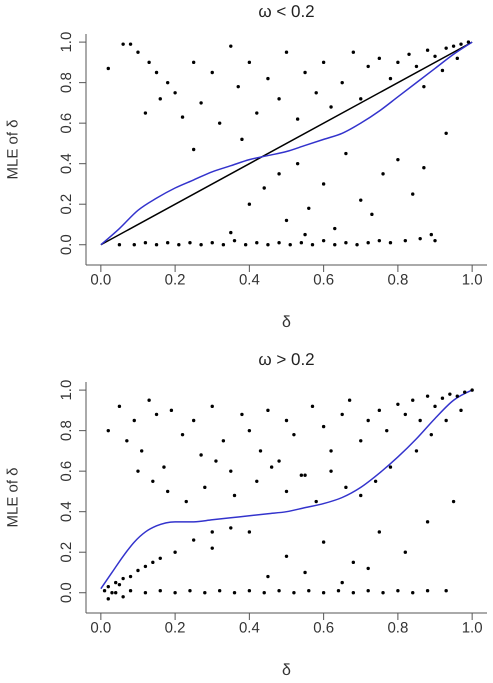 The width and height of the screenshot is (493, 683). What do you see at coordinates (286, 12) in the screenshot?
I see `chart-title: ω < 0.2` at bounding box center [286, 12].